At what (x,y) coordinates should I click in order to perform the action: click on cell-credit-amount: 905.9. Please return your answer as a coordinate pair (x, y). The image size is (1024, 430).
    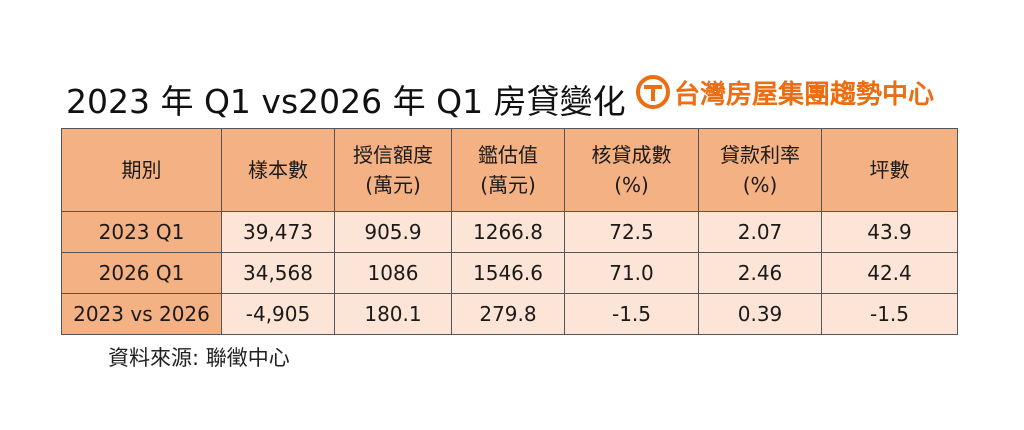
    Looking at the image, I should click on (393, 232).